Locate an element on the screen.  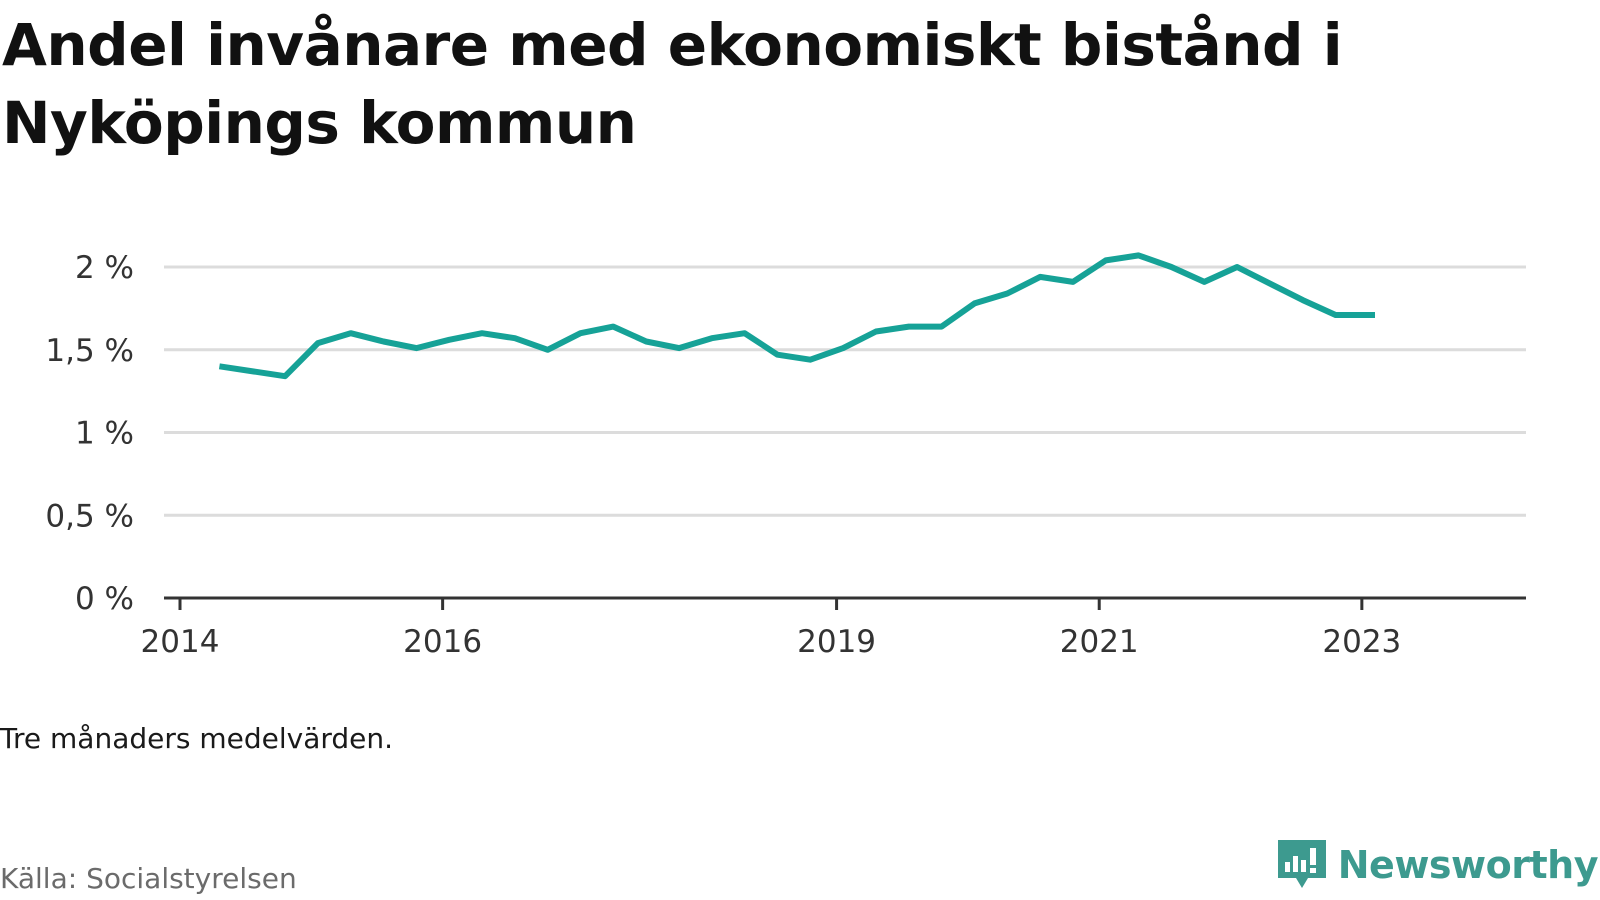
y-tick-label: 0,5 % is located at coordinates (89, 516).